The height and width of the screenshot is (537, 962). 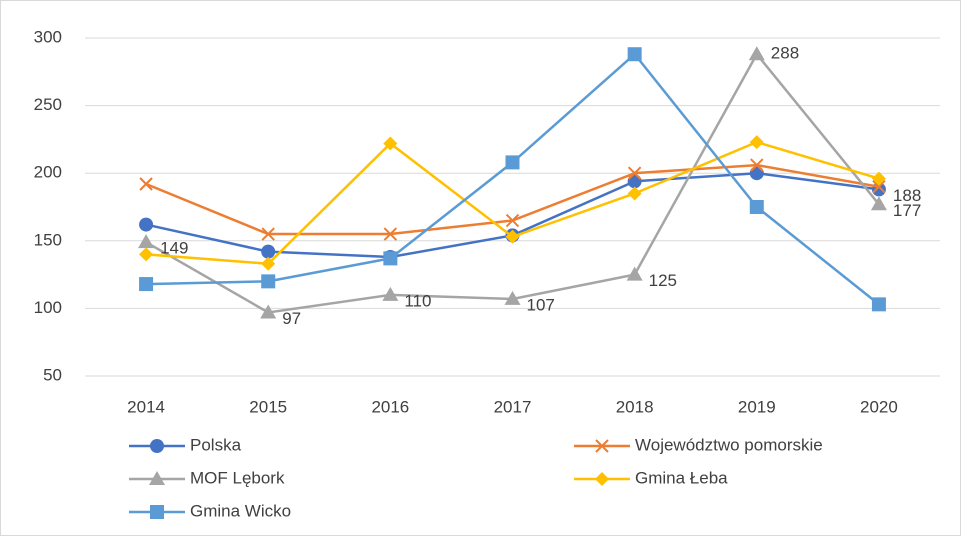 I want to click on x-tick-label: 2018, so click(x=635, y=406).